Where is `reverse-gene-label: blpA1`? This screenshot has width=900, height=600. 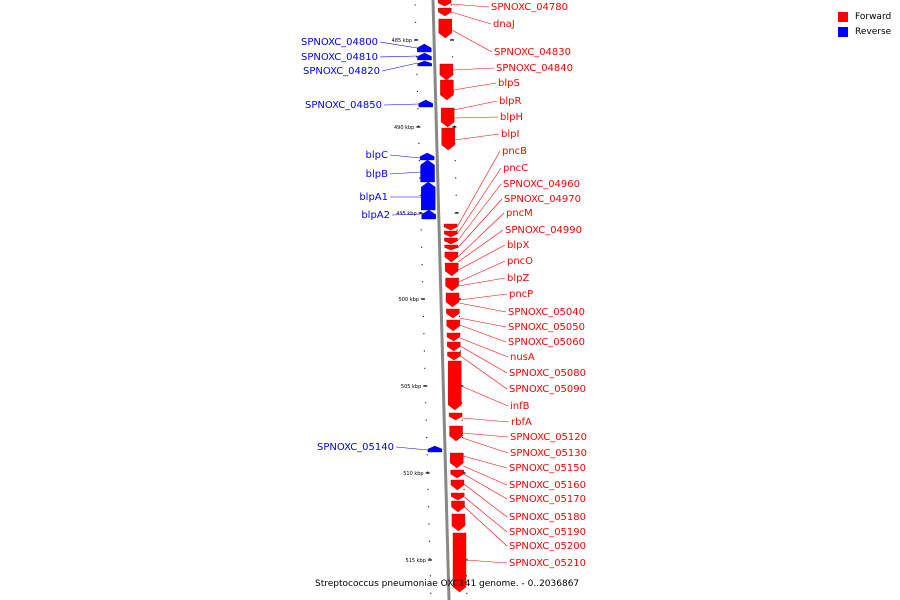 reverse-gene-label: blpA1 is located at coordinates (373, 197).